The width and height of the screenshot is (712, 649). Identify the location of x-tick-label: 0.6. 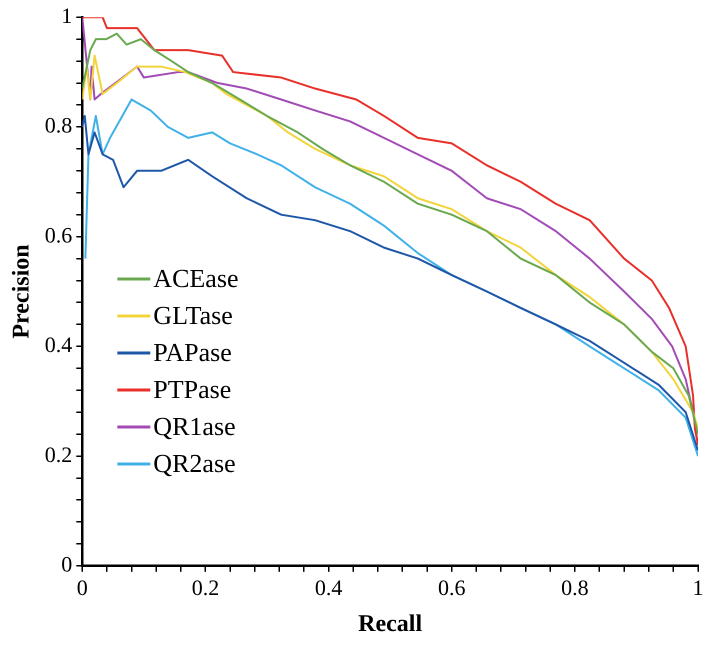
(452, 587).